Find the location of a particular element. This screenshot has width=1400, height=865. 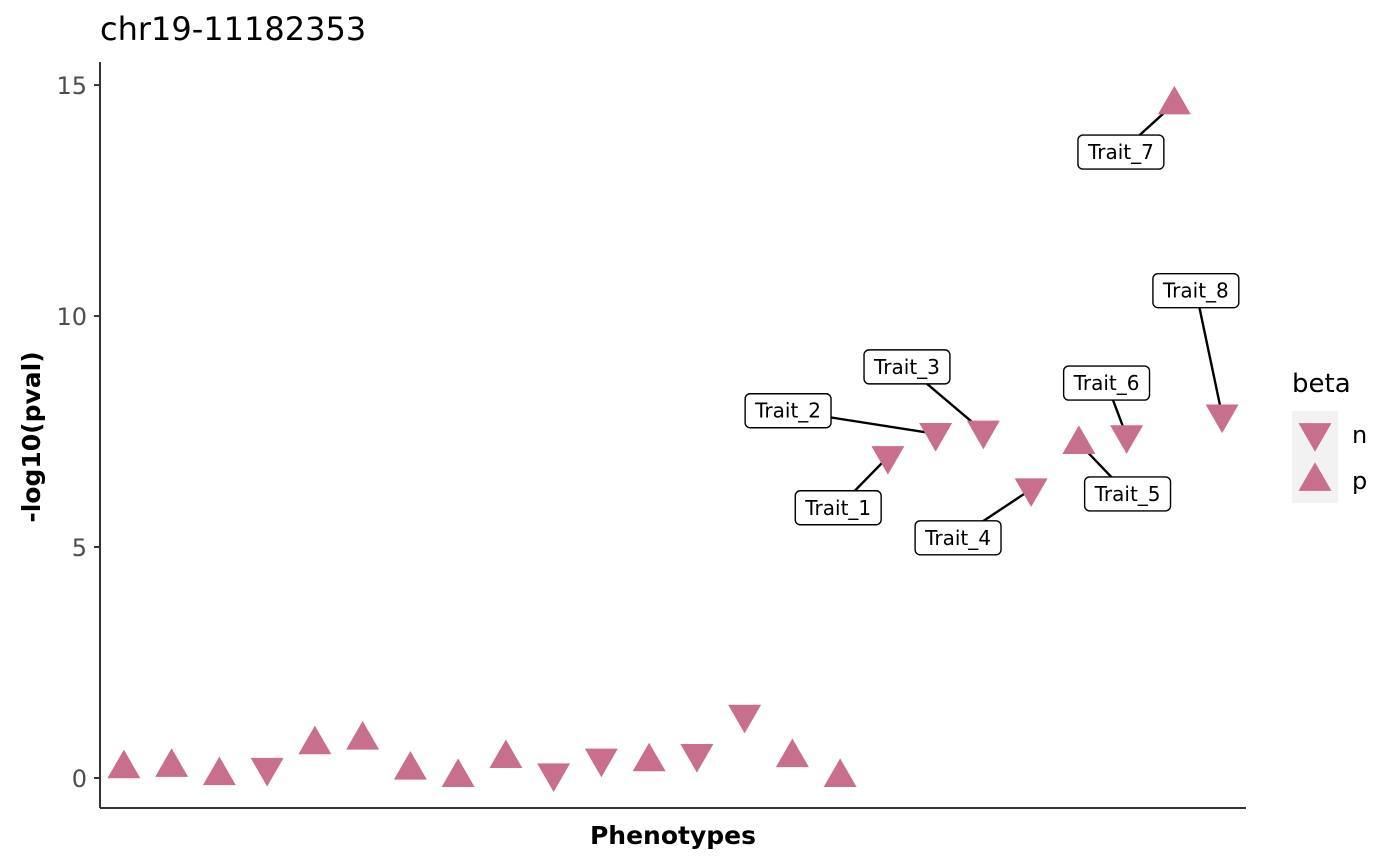

annotation-label-text: Trait_8 is located at coordinates (1195, 291).